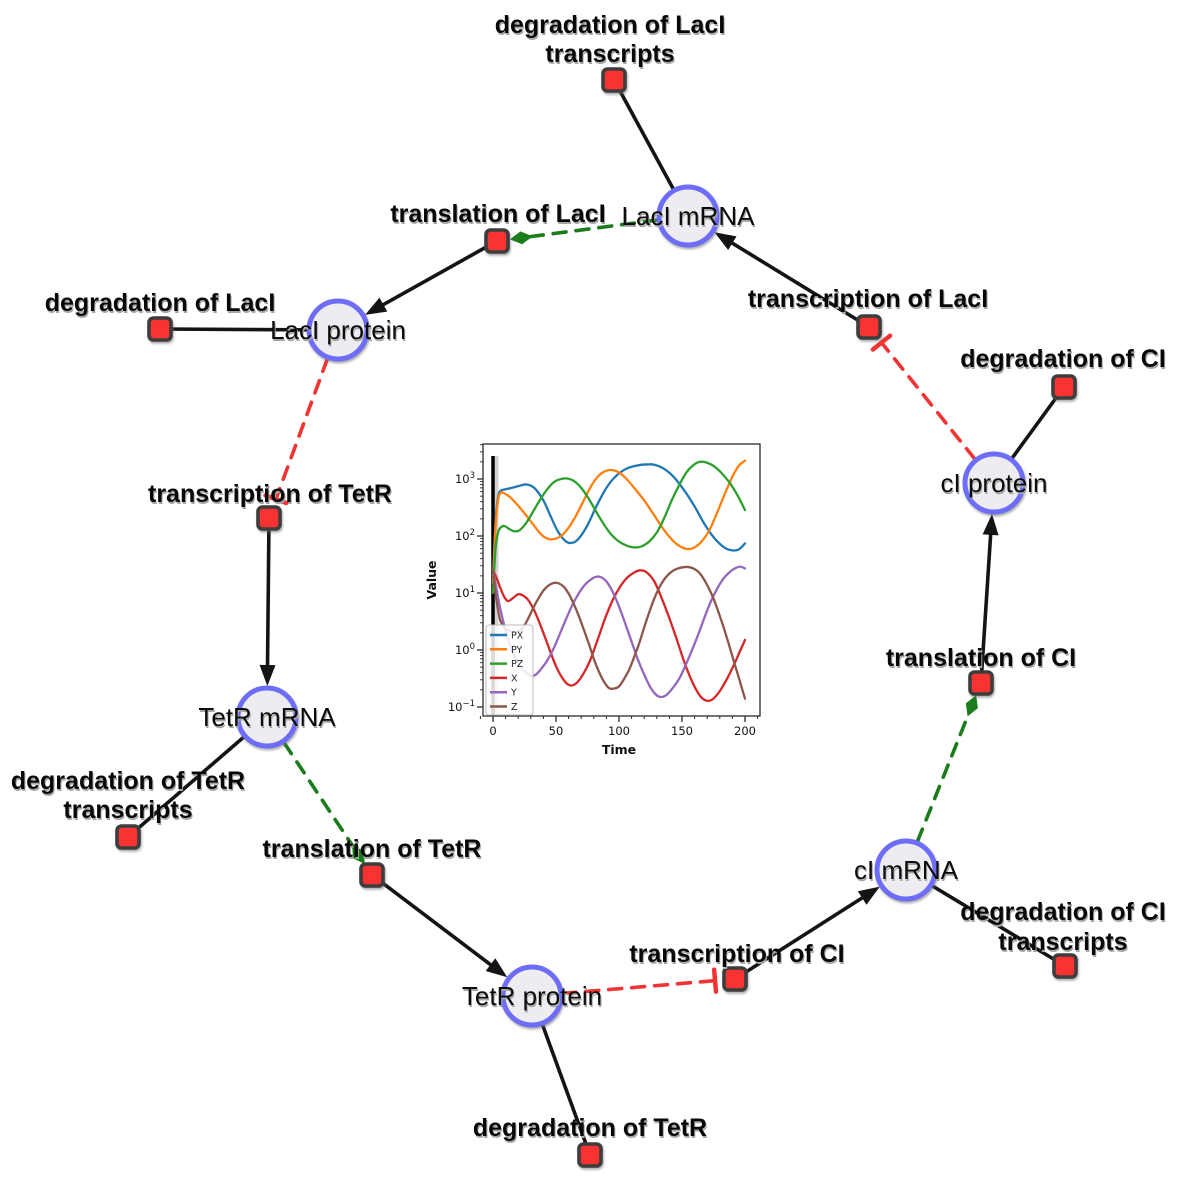 The image size is (1189, 1200). Describe the element at coordinates (971, 706) in the screenshot. I see `edge-ci_mrna-translation_ci-diamond-icon` at that location.